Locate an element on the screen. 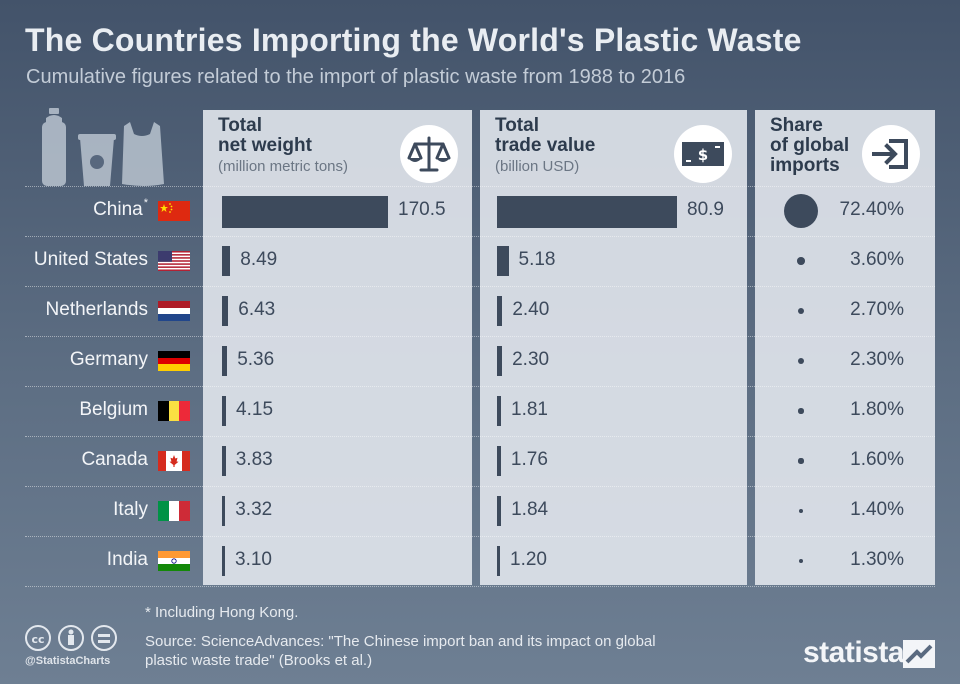  trade-value-label: 2.30 is located at coordinates (531, 359).